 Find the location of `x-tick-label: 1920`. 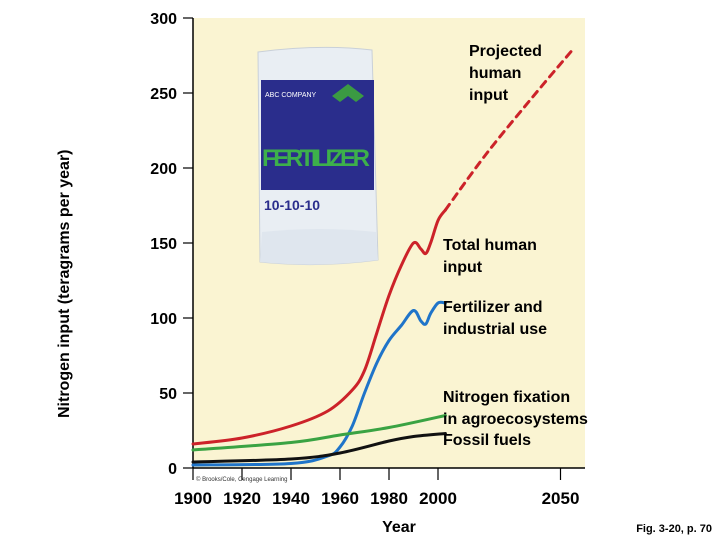

x-tick-label: 1920 is located at coordinates (242, 498).